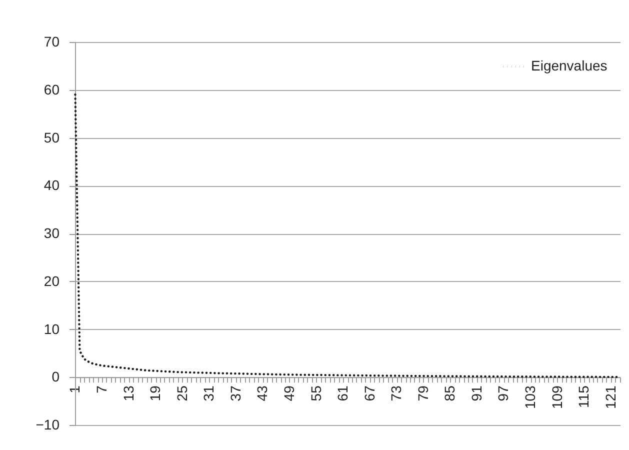 The height and width of the screenshot is (450, 629). What do you see at coordinates (450, 393) in the screenshot?
I see `x-tick-label: 85` at bounding box center [450, 393].